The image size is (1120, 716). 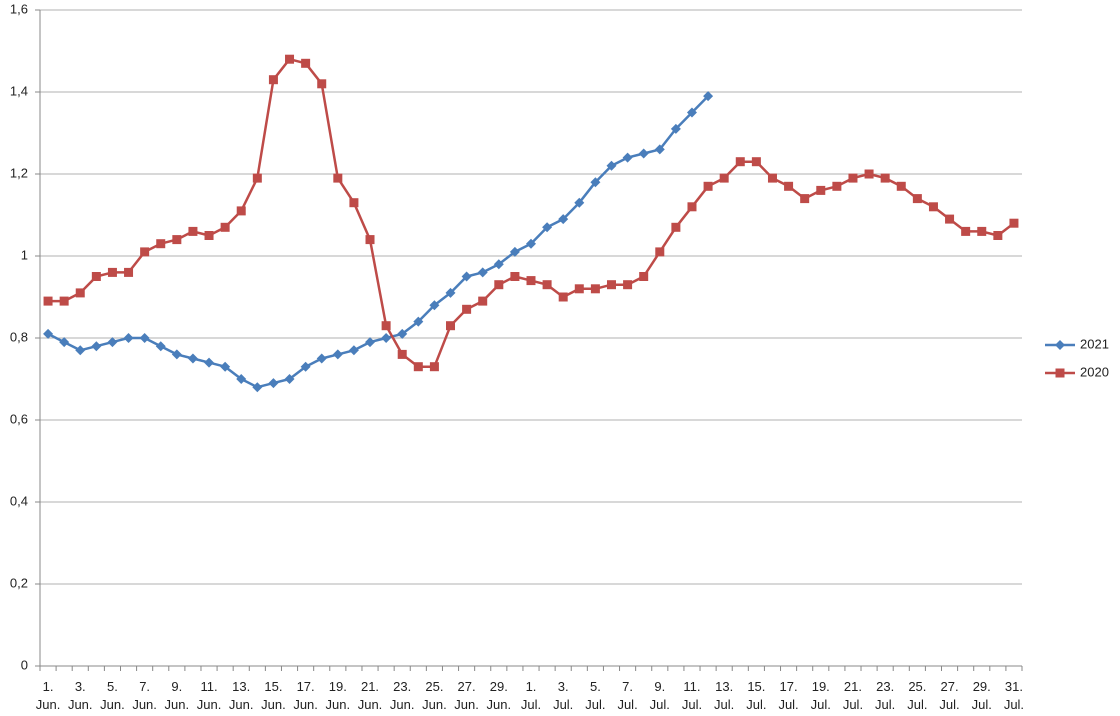 What do you see at coordinates (981, 695) in the screenshot?
I see `x-tick-label: 29. Jul.` at bounding box center [981, 695].